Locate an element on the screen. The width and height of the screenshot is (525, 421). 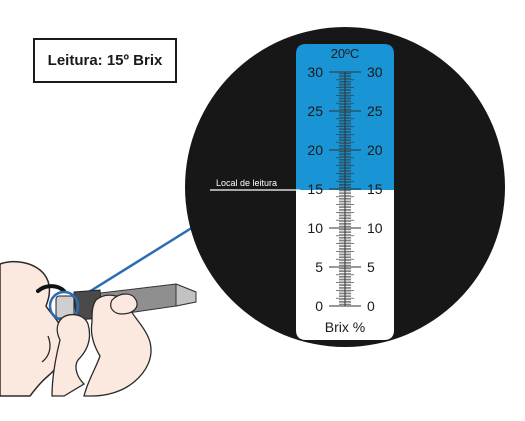
hands-illustration is located at coordinates (101, 345).